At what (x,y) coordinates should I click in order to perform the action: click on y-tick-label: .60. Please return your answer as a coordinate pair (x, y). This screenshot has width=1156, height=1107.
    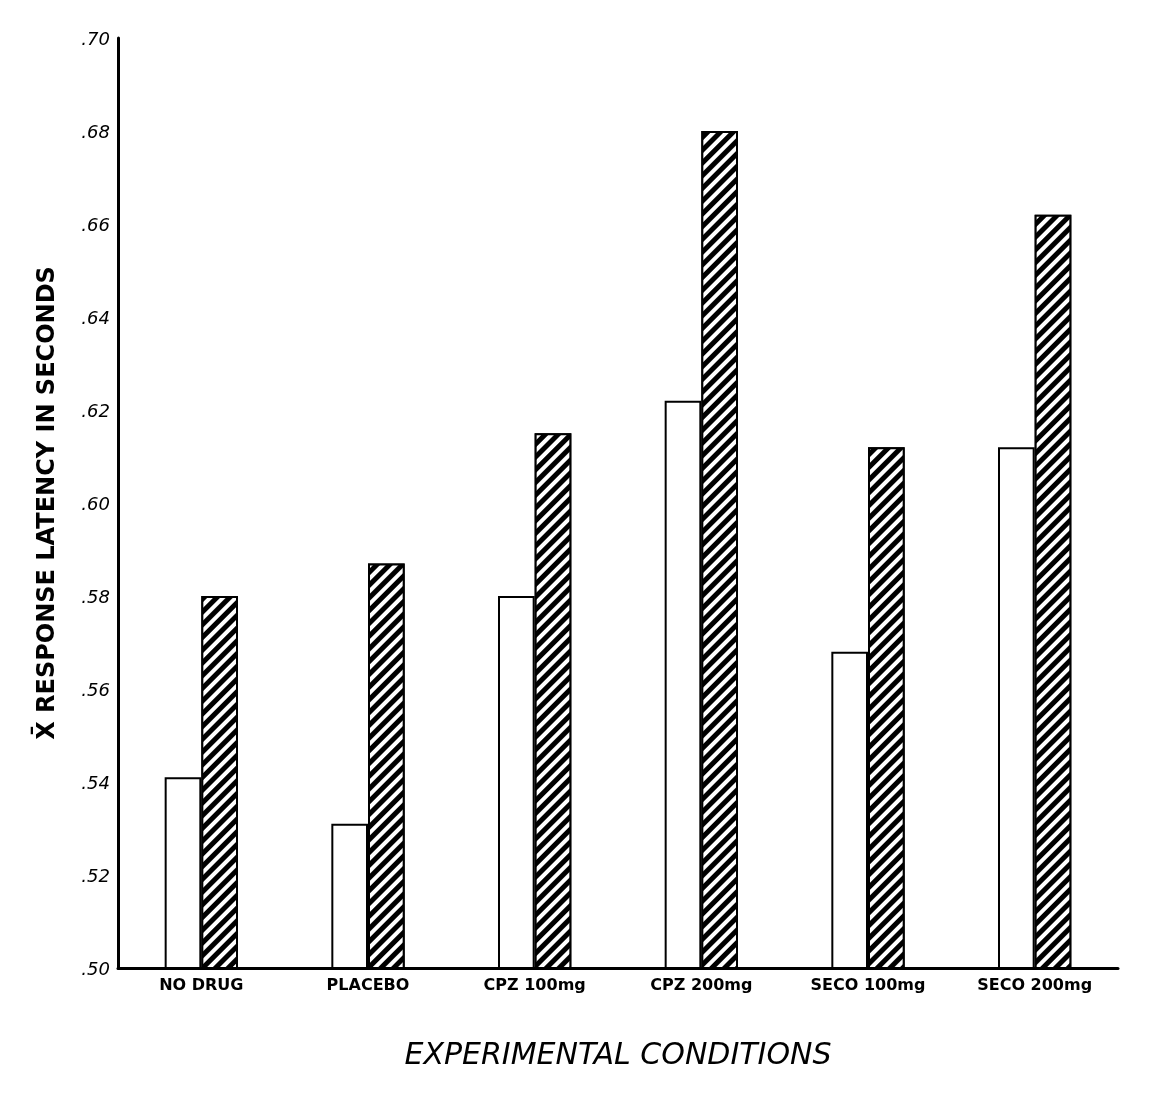
    Looking at the image, I should click on (95, 503).